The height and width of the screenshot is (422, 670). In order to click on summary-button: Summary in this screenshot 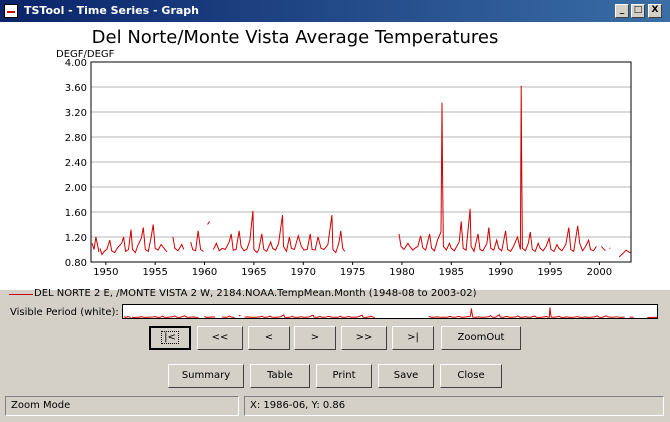, I will do `click(206, 376)`.